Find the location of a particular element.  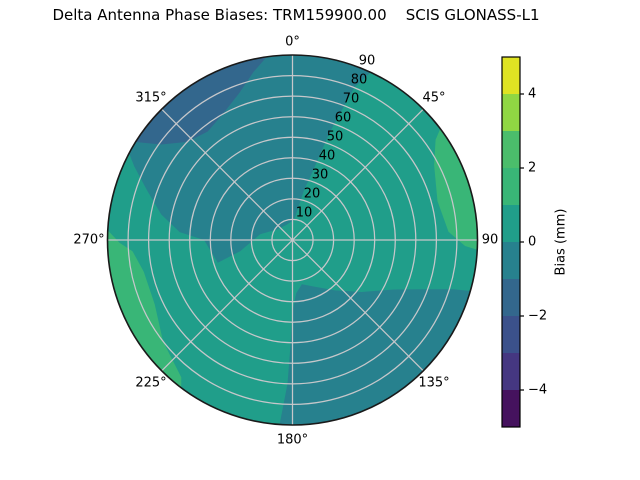

radial-tick-label-10: 10 is located at coordinates (304, 213).